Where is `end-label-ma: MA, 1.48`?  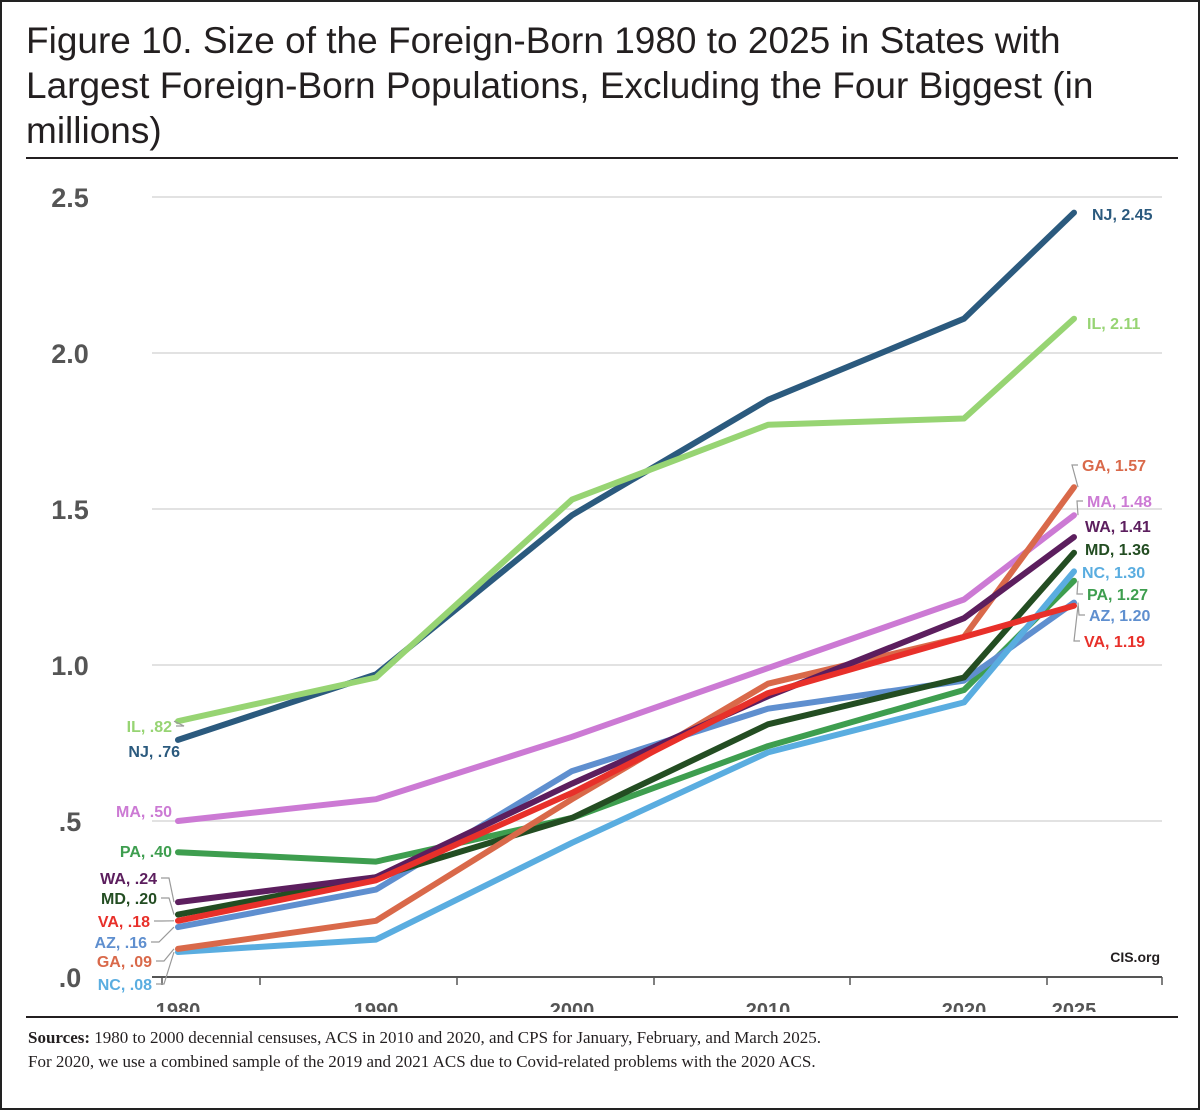 end-label-ma: MA, 1.48 is located at coordinates (1119, 502).